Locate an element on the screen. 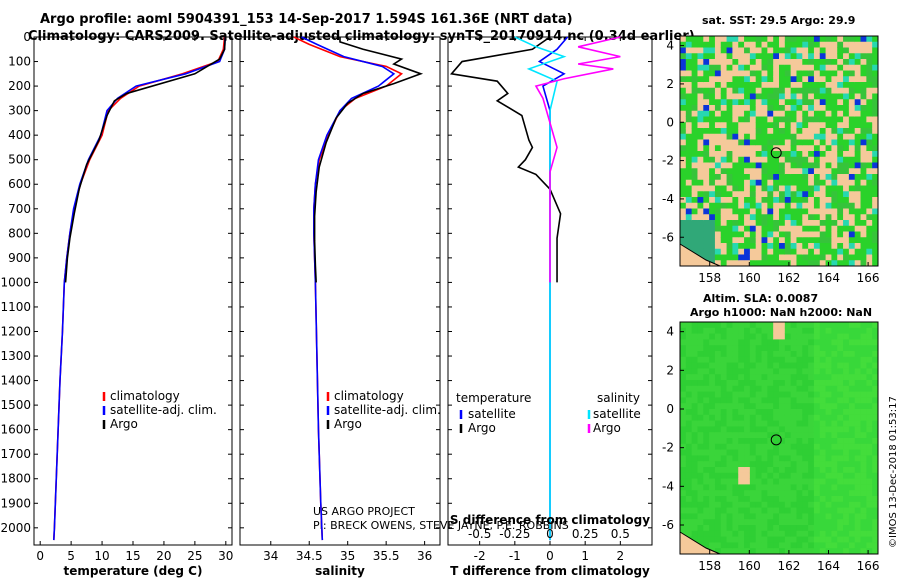 This screenshot has height=580, width=900. sla_map-ytick-label: -2 is located at coordinates (668, 448).